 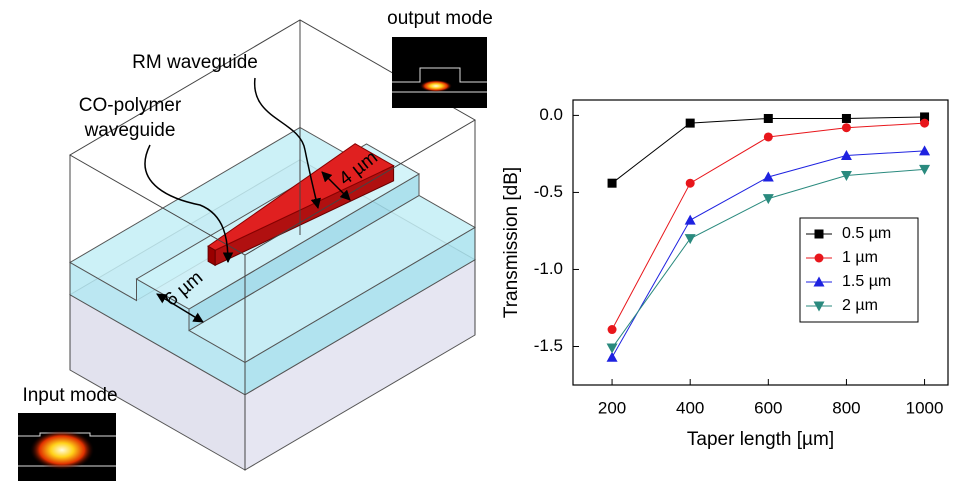 I want to click on x-tick-label: 600, so click(x=768, y=407).